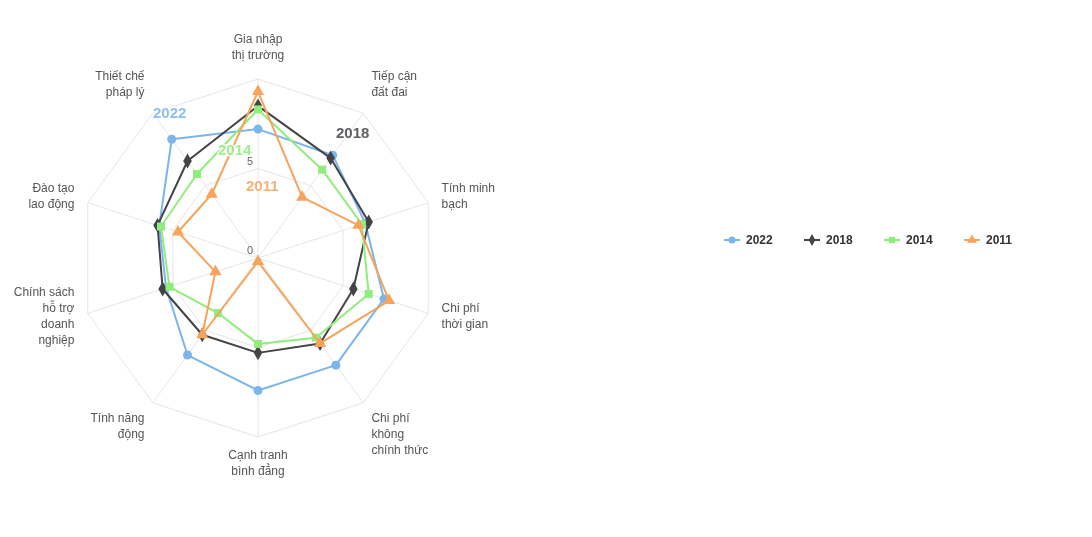 This screenshot has width=1092, height=537. Describe the element at coordinates (468, 196) in the screenshot. I see `spoke-label: Tính minh bạch` at that location.